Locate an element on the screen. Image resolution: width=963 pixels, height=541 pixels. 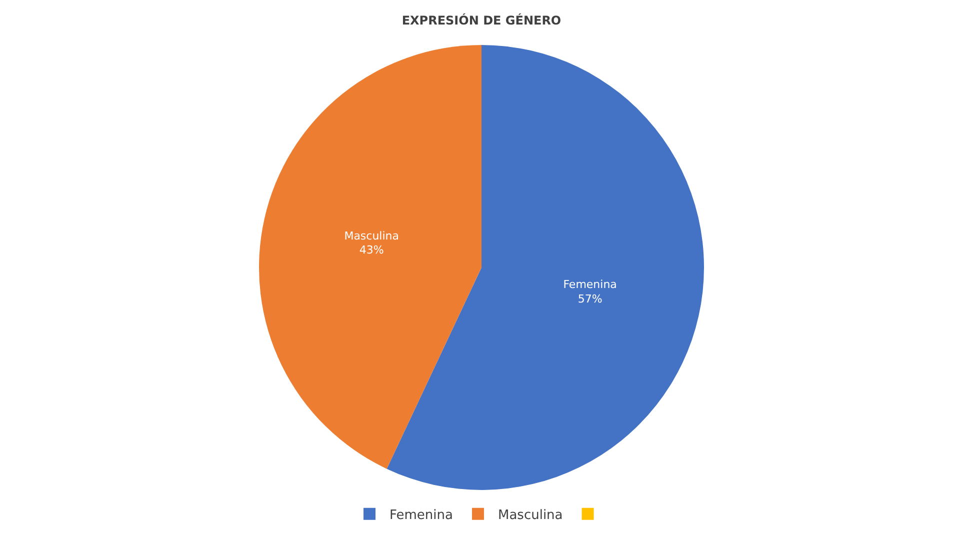
data-label: Masculina 43% is located at coordinates (372, 243).